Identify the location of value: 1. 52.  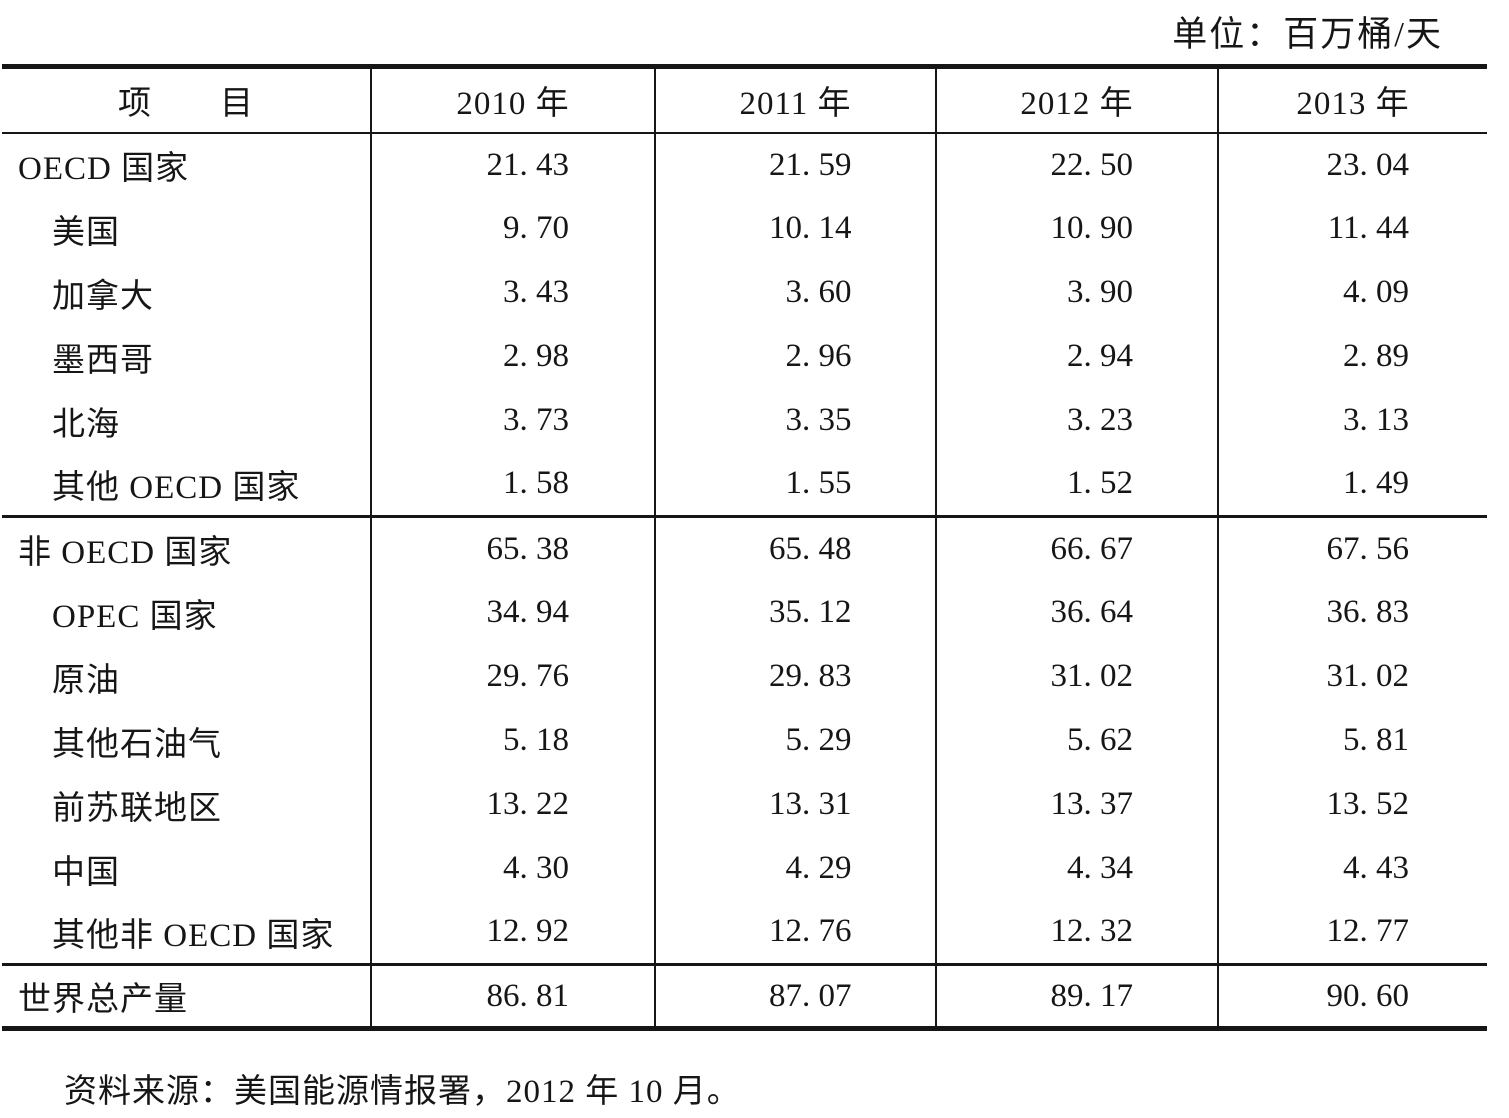
(1100, 483).